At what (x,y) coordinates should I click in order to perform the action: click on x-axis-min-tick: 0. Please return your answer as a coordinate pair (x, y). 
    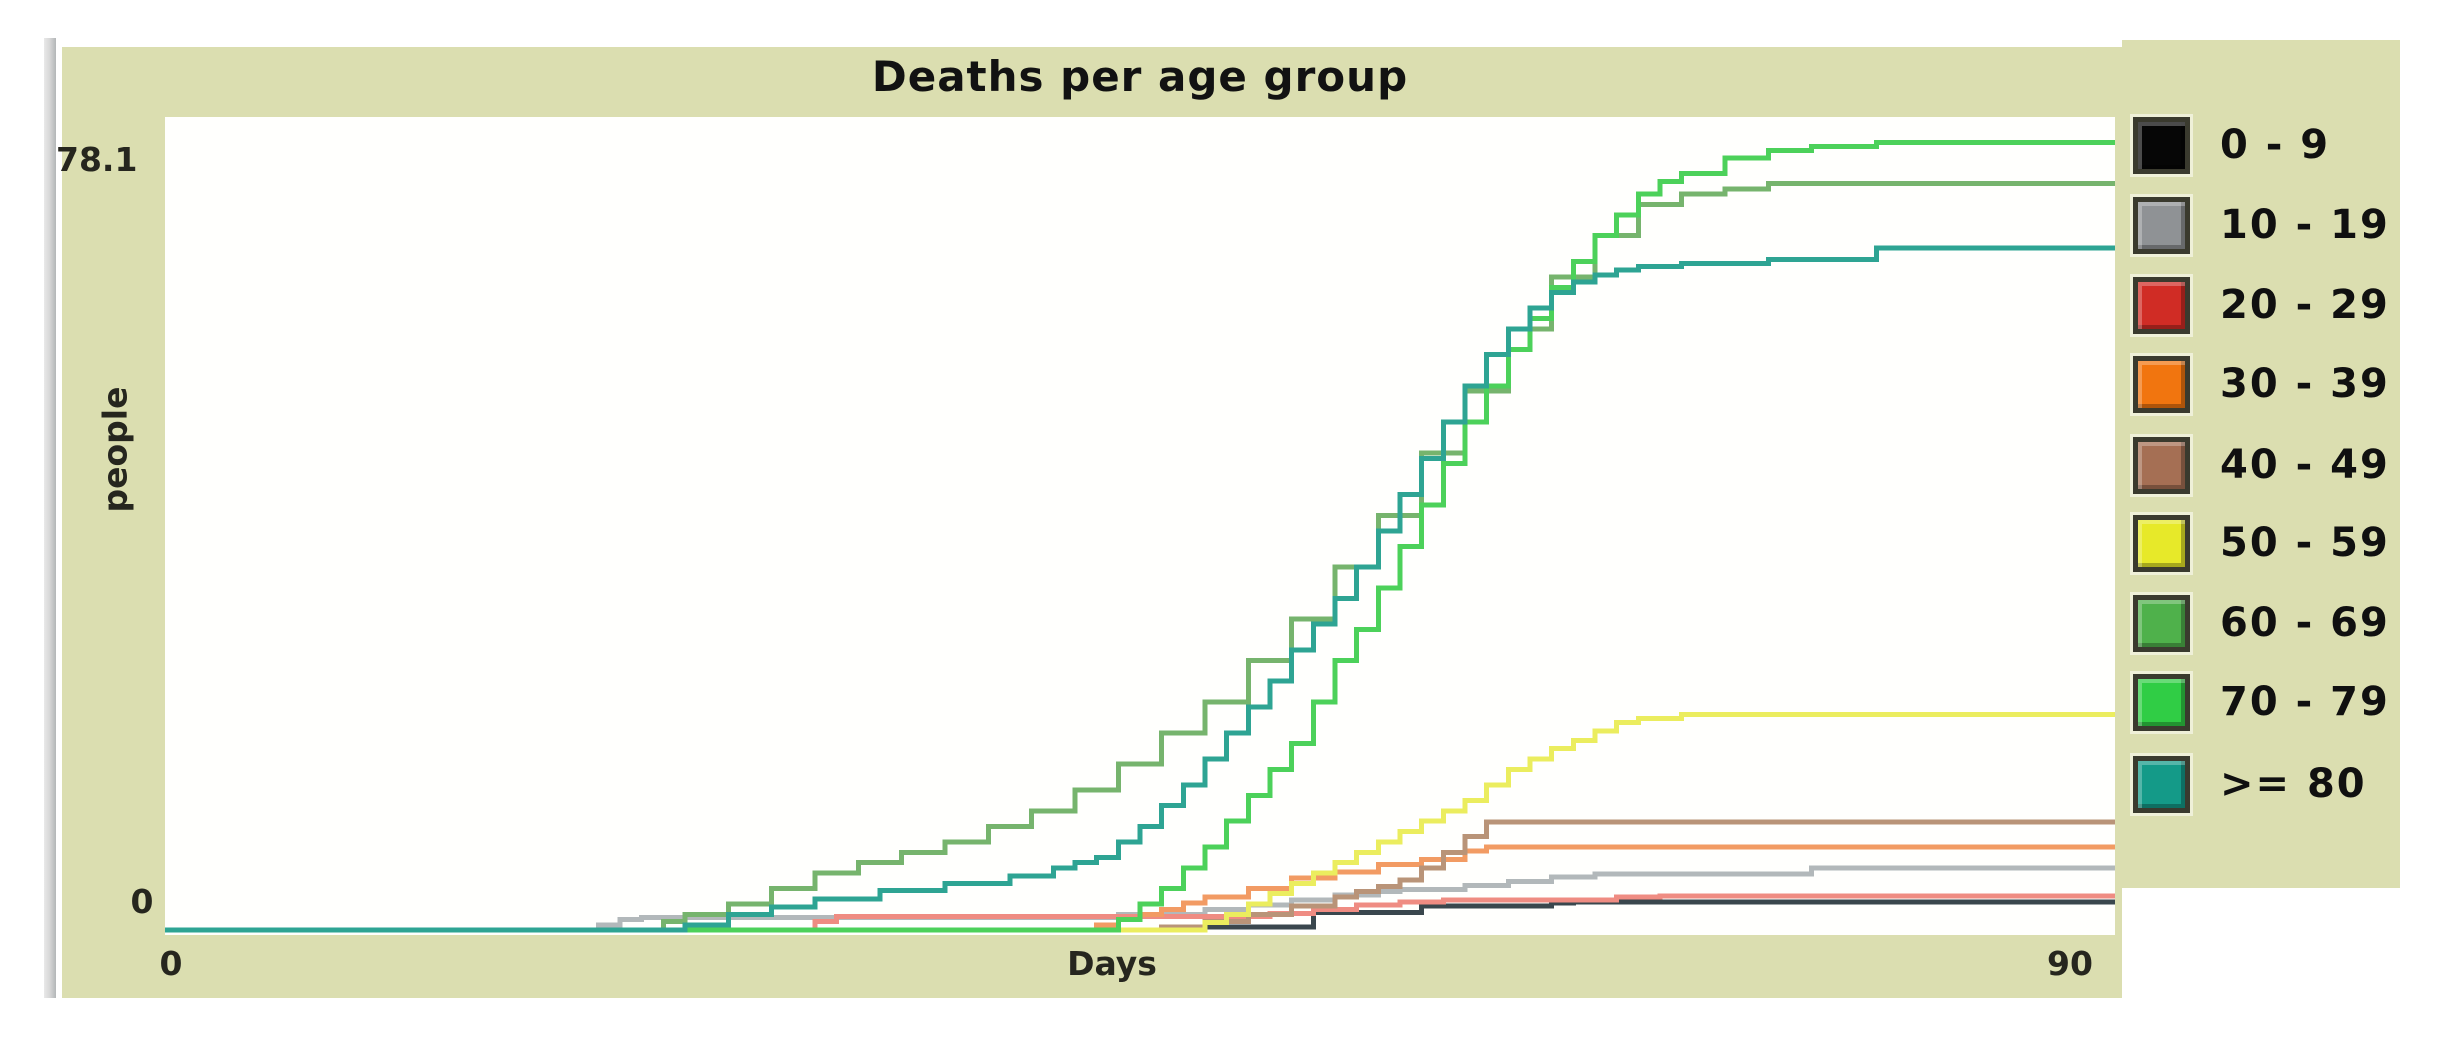
    Looking at the image, I should click on (171, 963).